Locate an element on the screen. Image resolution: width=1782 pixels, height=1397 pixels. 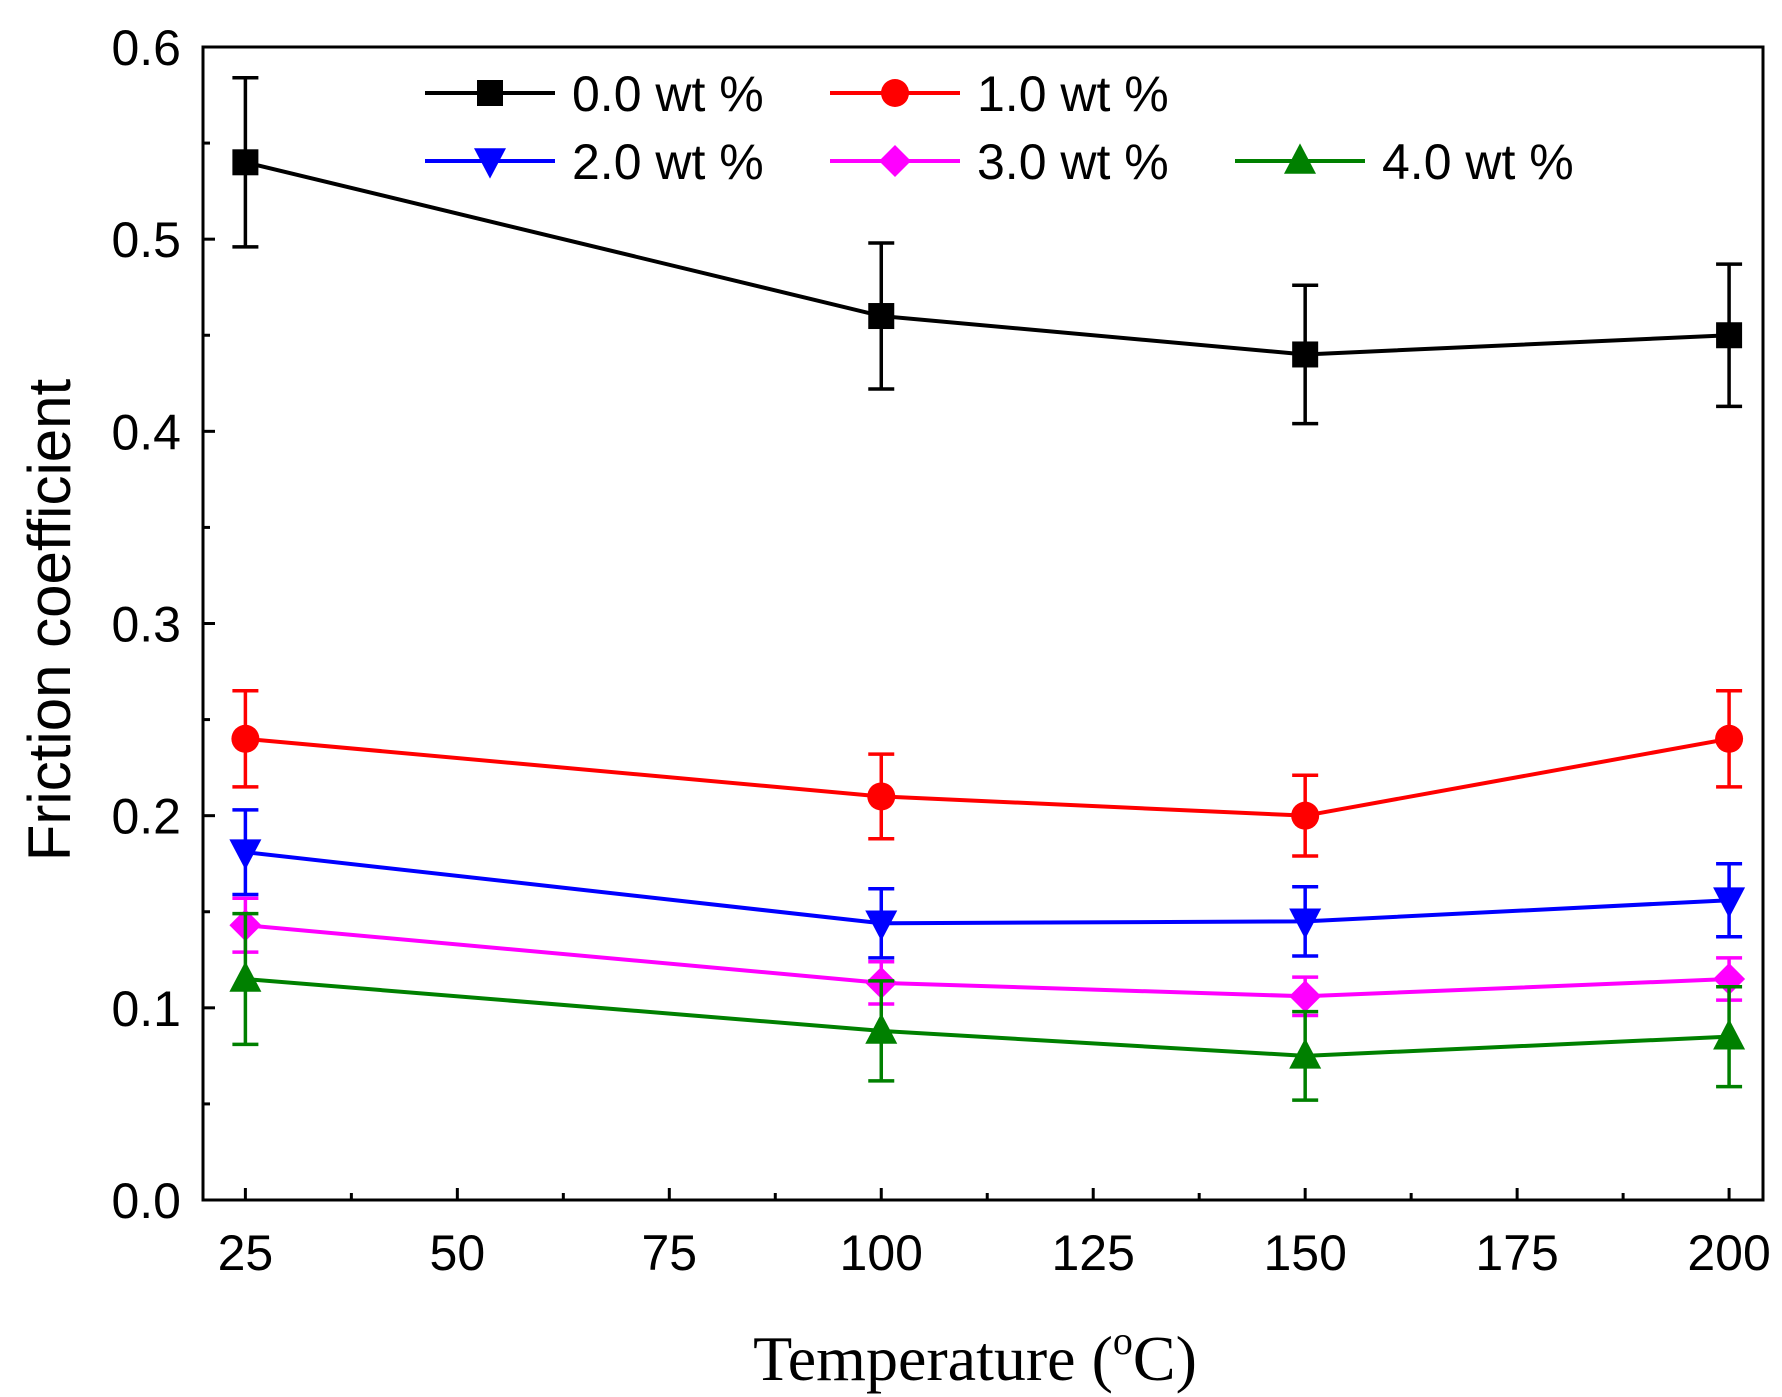
x-tick-label: 150 is located at coordinates (1304, 1253).